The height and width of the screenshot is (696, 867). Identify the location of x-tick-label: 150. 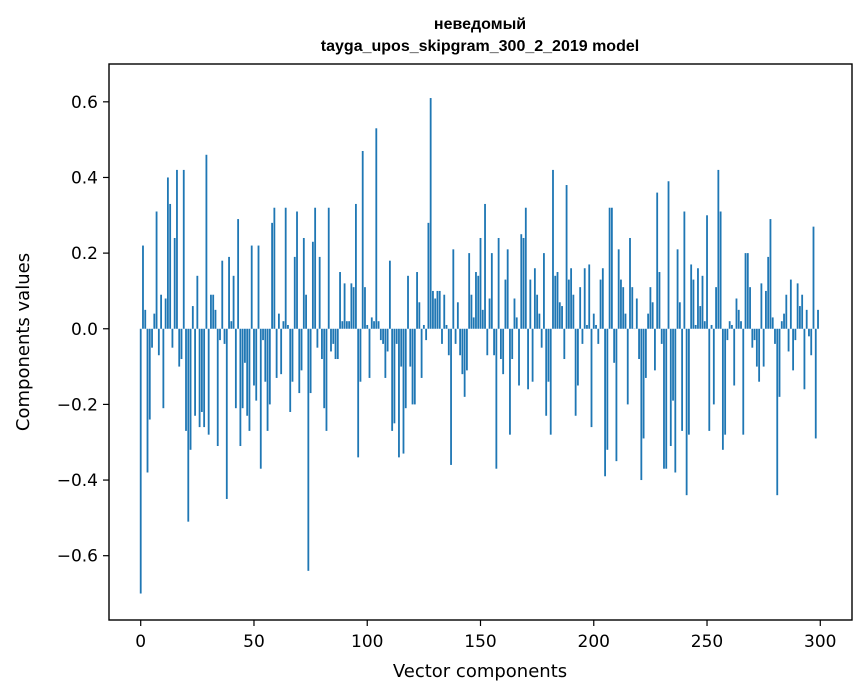
(480, 642).